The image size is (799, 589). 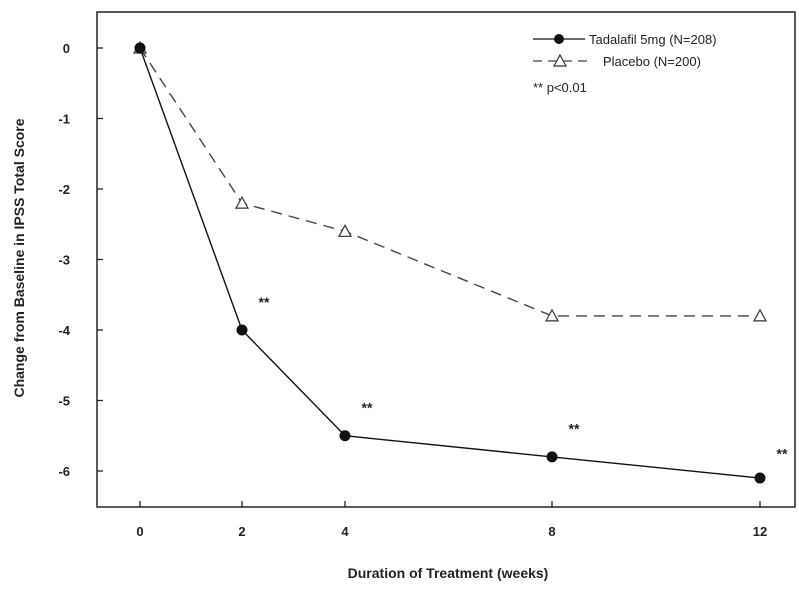 I want to click on x-tick-label: 2, so click(x=241, y=531).